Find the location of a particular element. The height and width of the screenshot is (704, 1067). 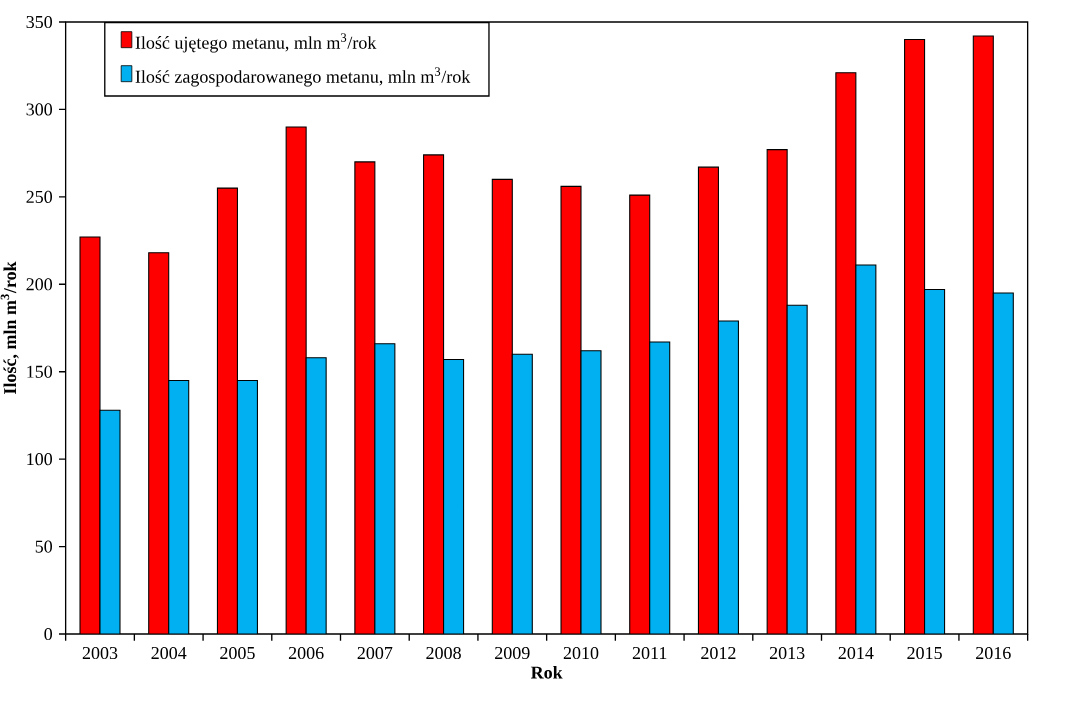

y-tick-label: 50 is located at coordinates (44, 546).